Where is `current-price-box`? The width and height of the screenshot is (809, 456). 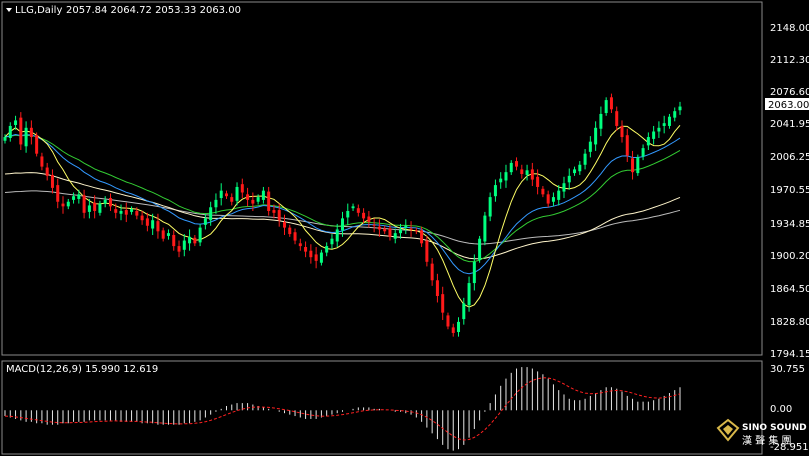
current-price-box is located at coordinates (787, 104).